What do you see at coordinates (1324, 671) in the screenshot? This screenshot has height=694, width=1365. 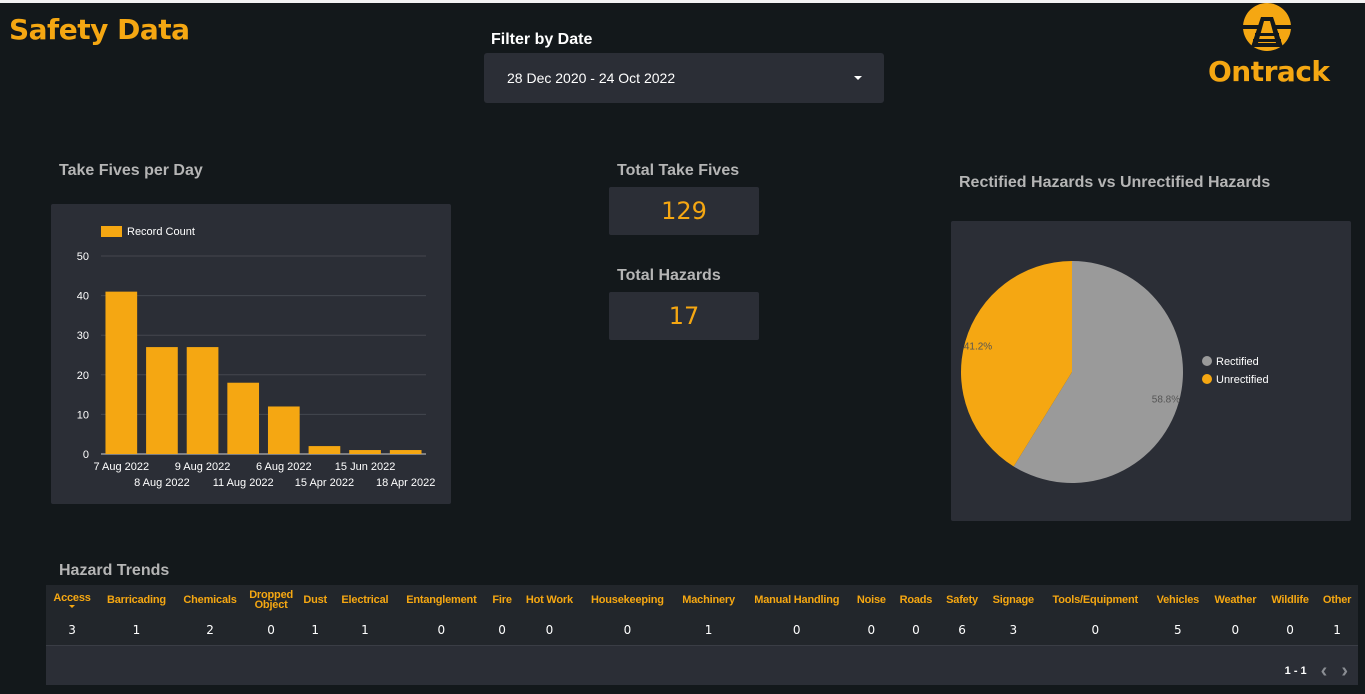 I see `chevron-left-icon: ‹` at bounding box center [1324, 671].